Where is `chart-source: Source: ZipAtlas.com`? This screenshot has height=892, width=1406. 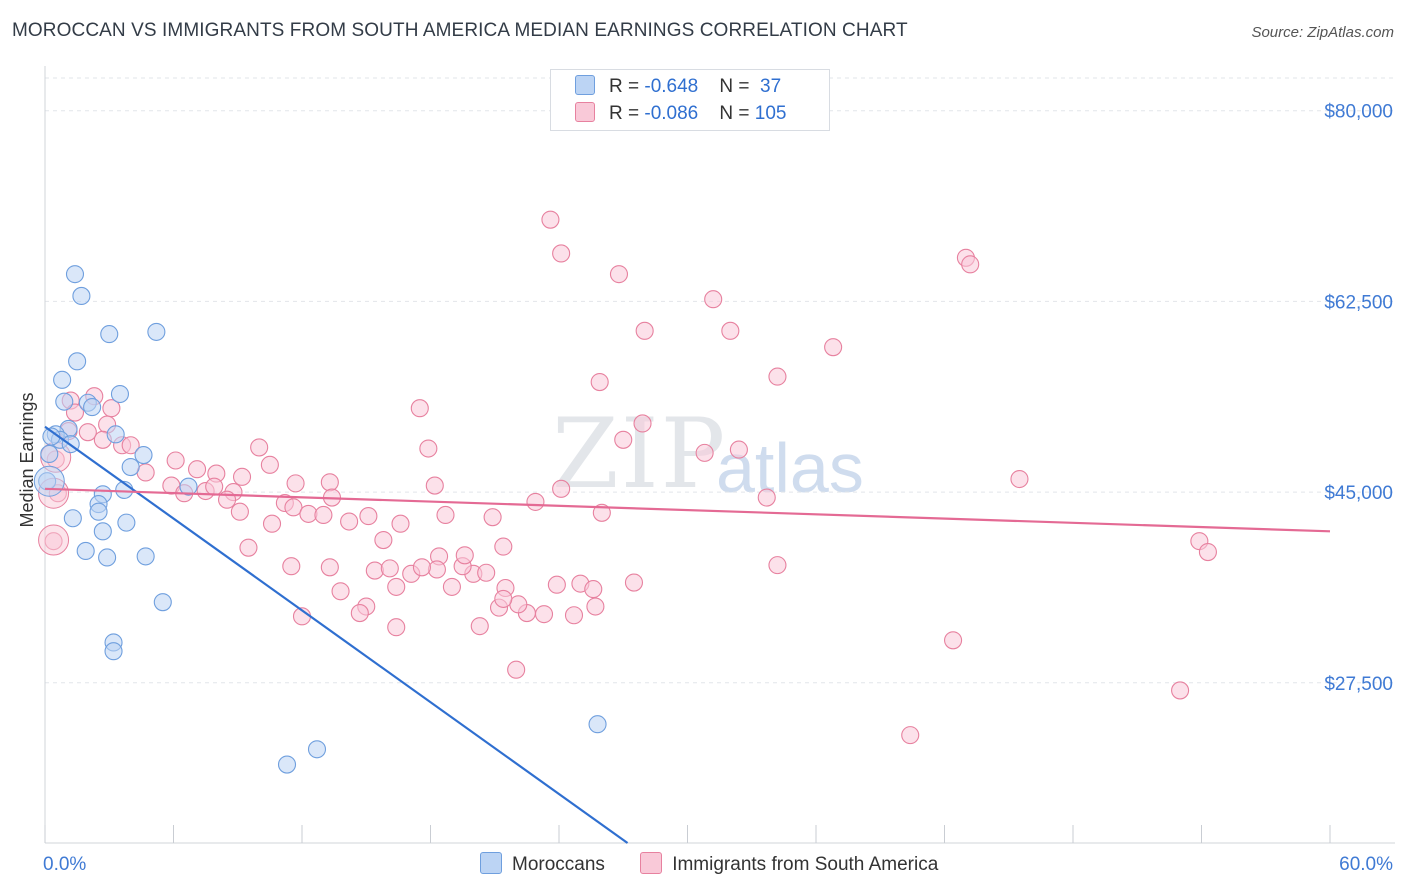
chart-source: Source: ZipAtlas.com is located at coordinates (1322, 32).